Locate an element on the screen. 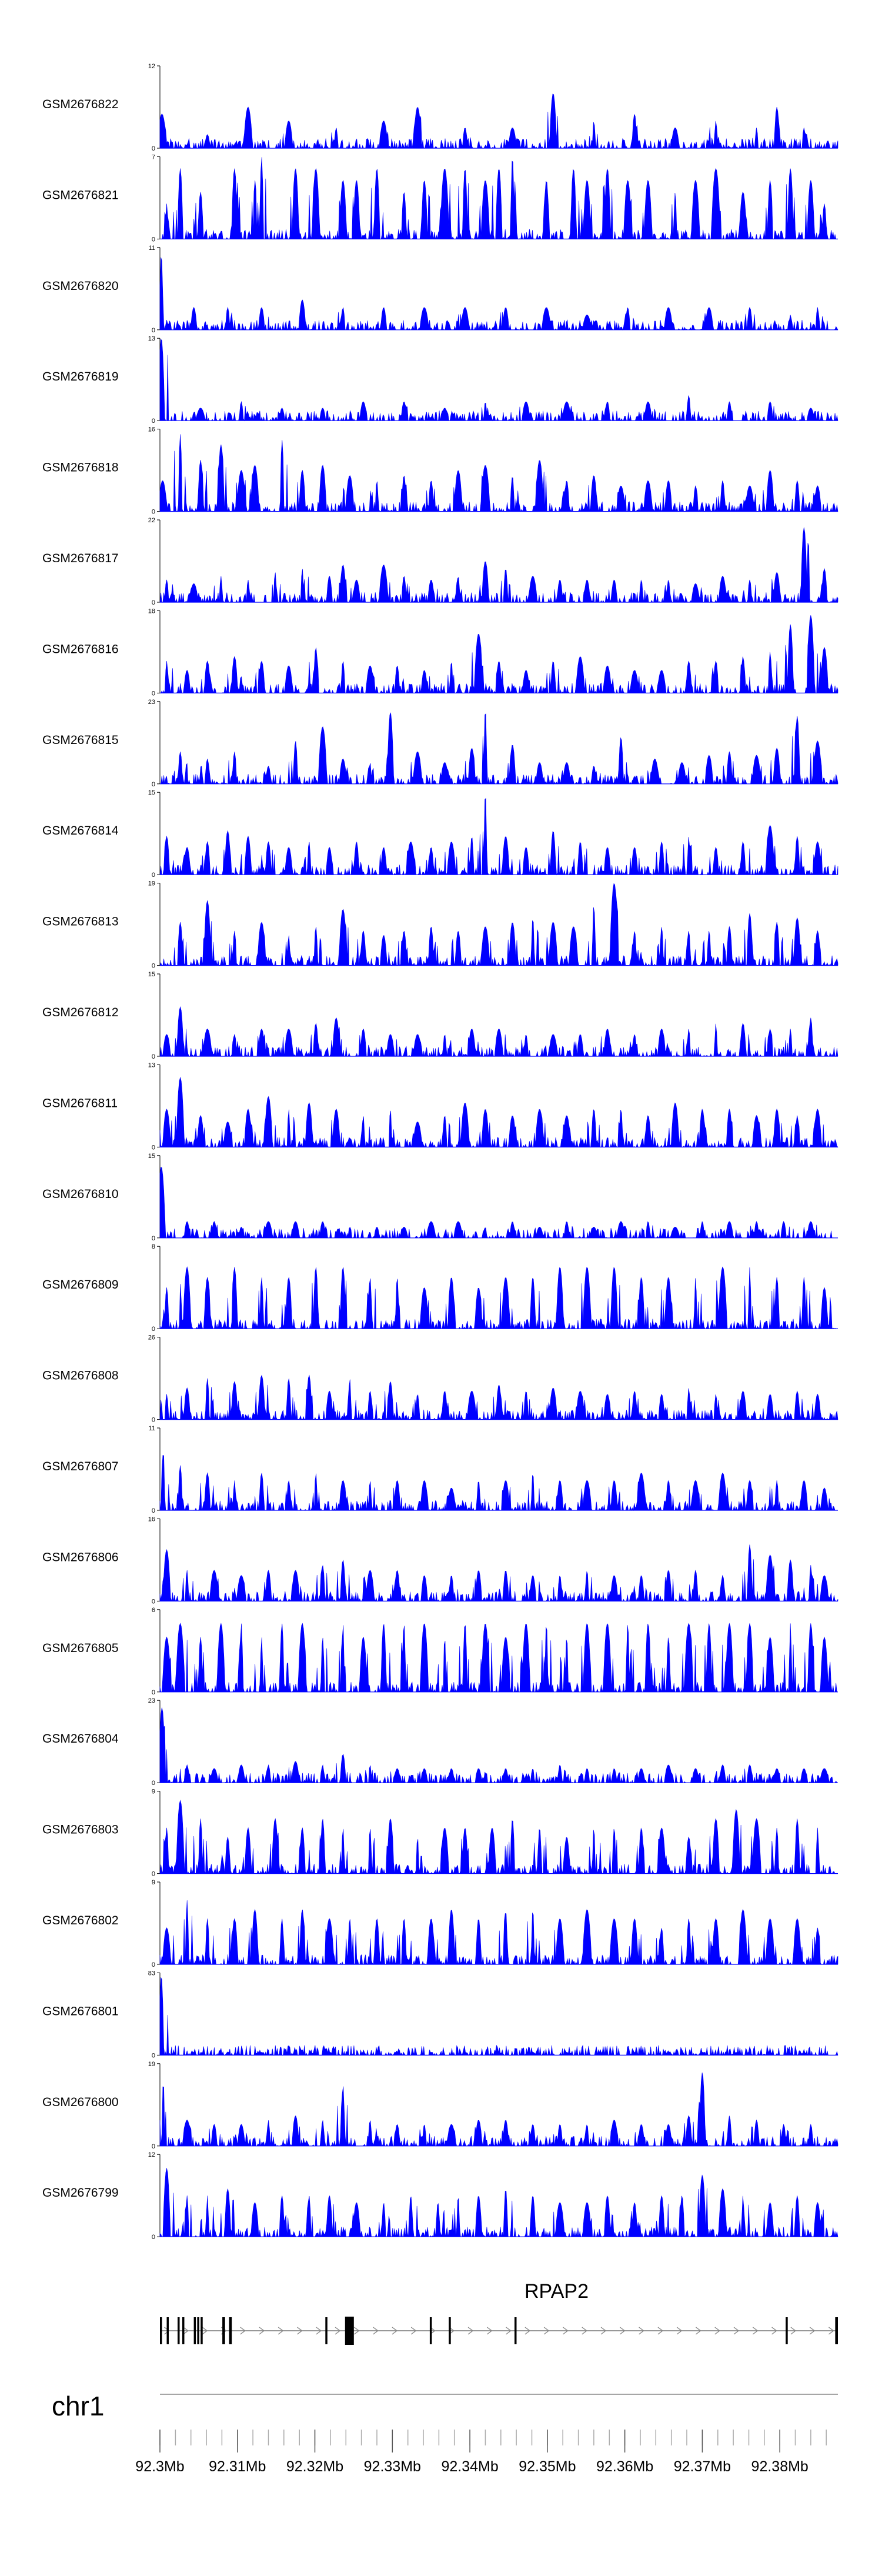 The height and width of the screenshot is (2576, 882). gene-name-label: RPAP2 is located at coordinates (556, 2291).